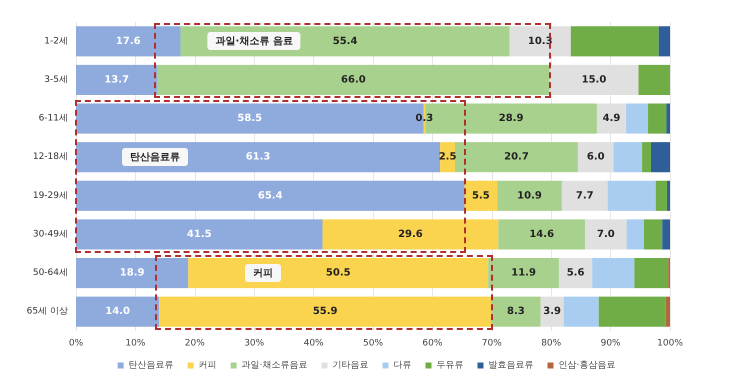 This screenshot has width=733, height=379. I want to click on data-label: 15.0, so click(594, 80).